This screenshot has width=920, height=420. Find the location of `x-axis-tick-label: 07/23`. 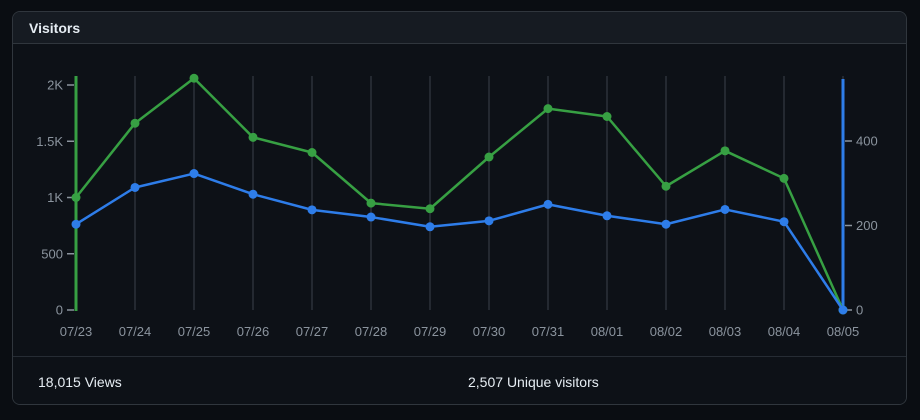

x-axis-tick-label: 07/23 is located at coordinates (76, 331).